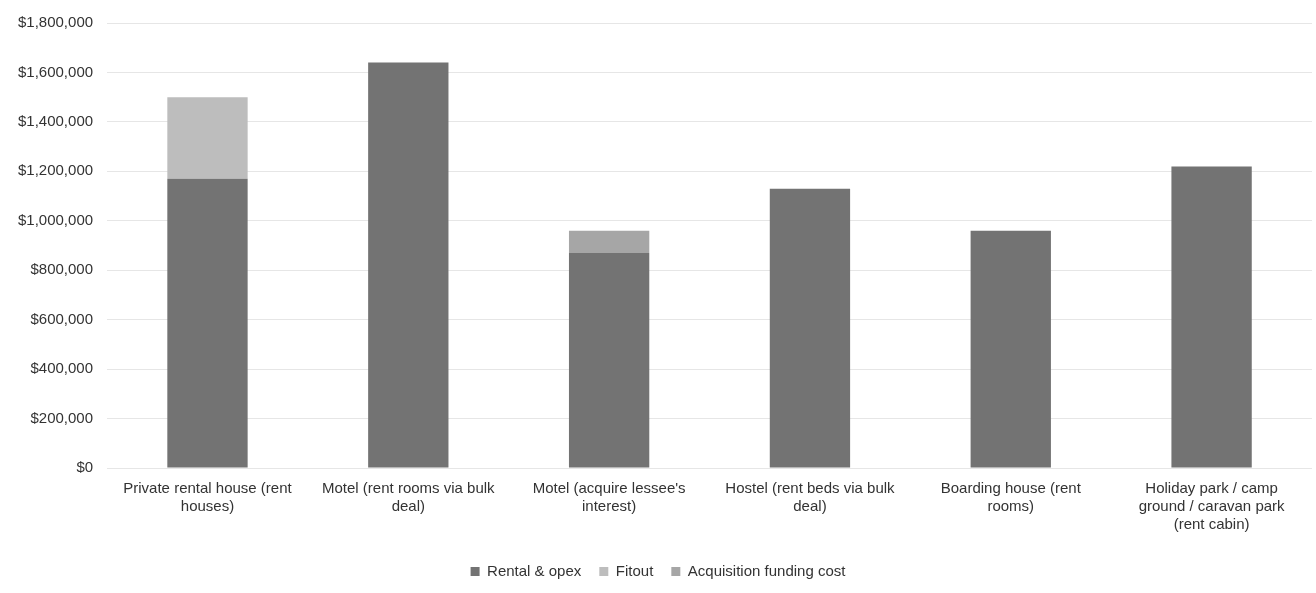 The width and height of the screenshot is (1316, 593). What do you see at coordinates (409, 497) in the screenshot?
I see `x-tick-label: Motel (rent rooms via bulk deal)` at bounding box center [409, 497].